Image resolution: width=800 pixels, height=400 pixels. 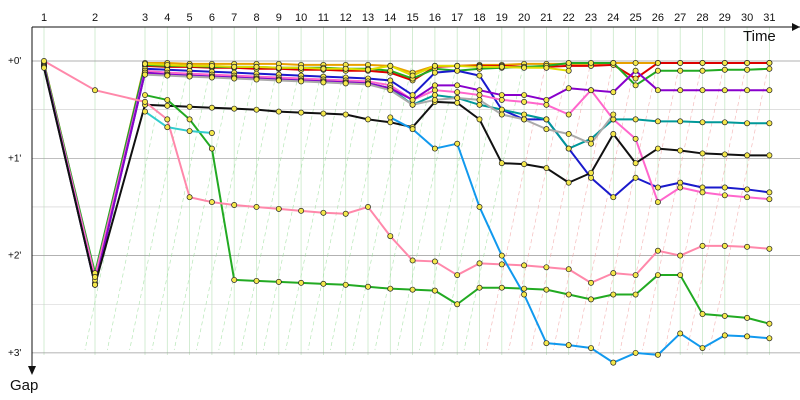 What do you see at coordinates (502, 18) in the screenshot?
I see `x-tick-label: 19` at bounding box center [502, 18].